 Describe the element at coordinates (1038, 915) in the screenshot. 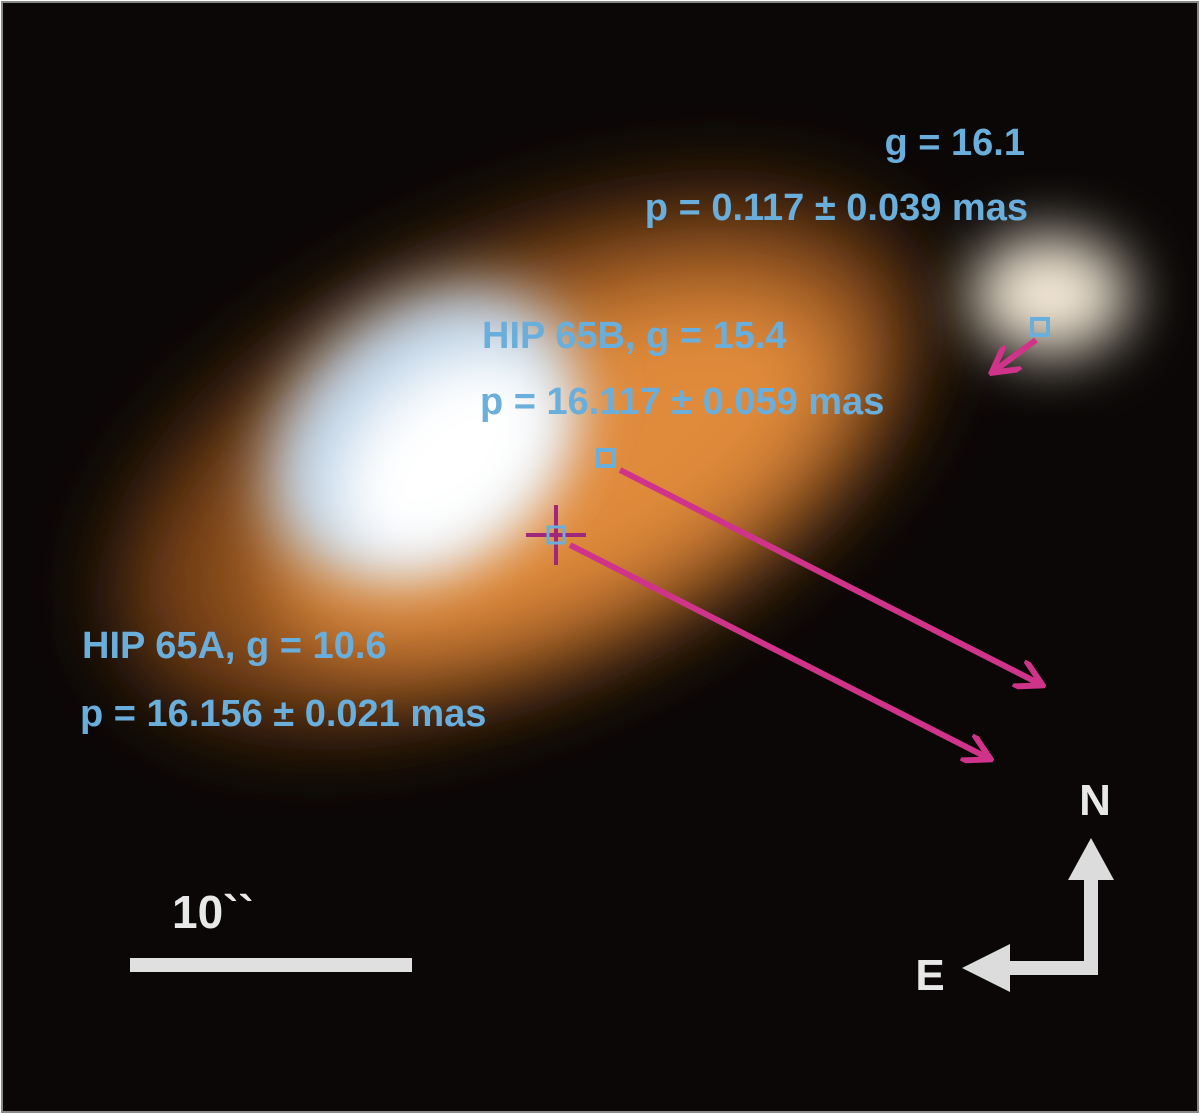

I see `compass` at that location.